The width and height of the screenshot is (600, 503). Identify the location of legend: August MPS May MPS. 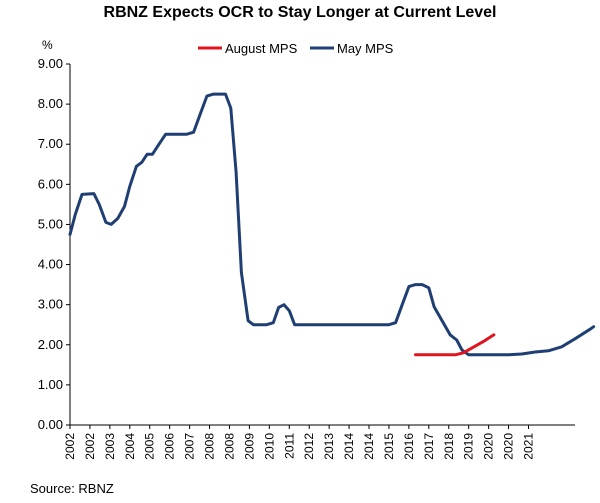
(296, 48).